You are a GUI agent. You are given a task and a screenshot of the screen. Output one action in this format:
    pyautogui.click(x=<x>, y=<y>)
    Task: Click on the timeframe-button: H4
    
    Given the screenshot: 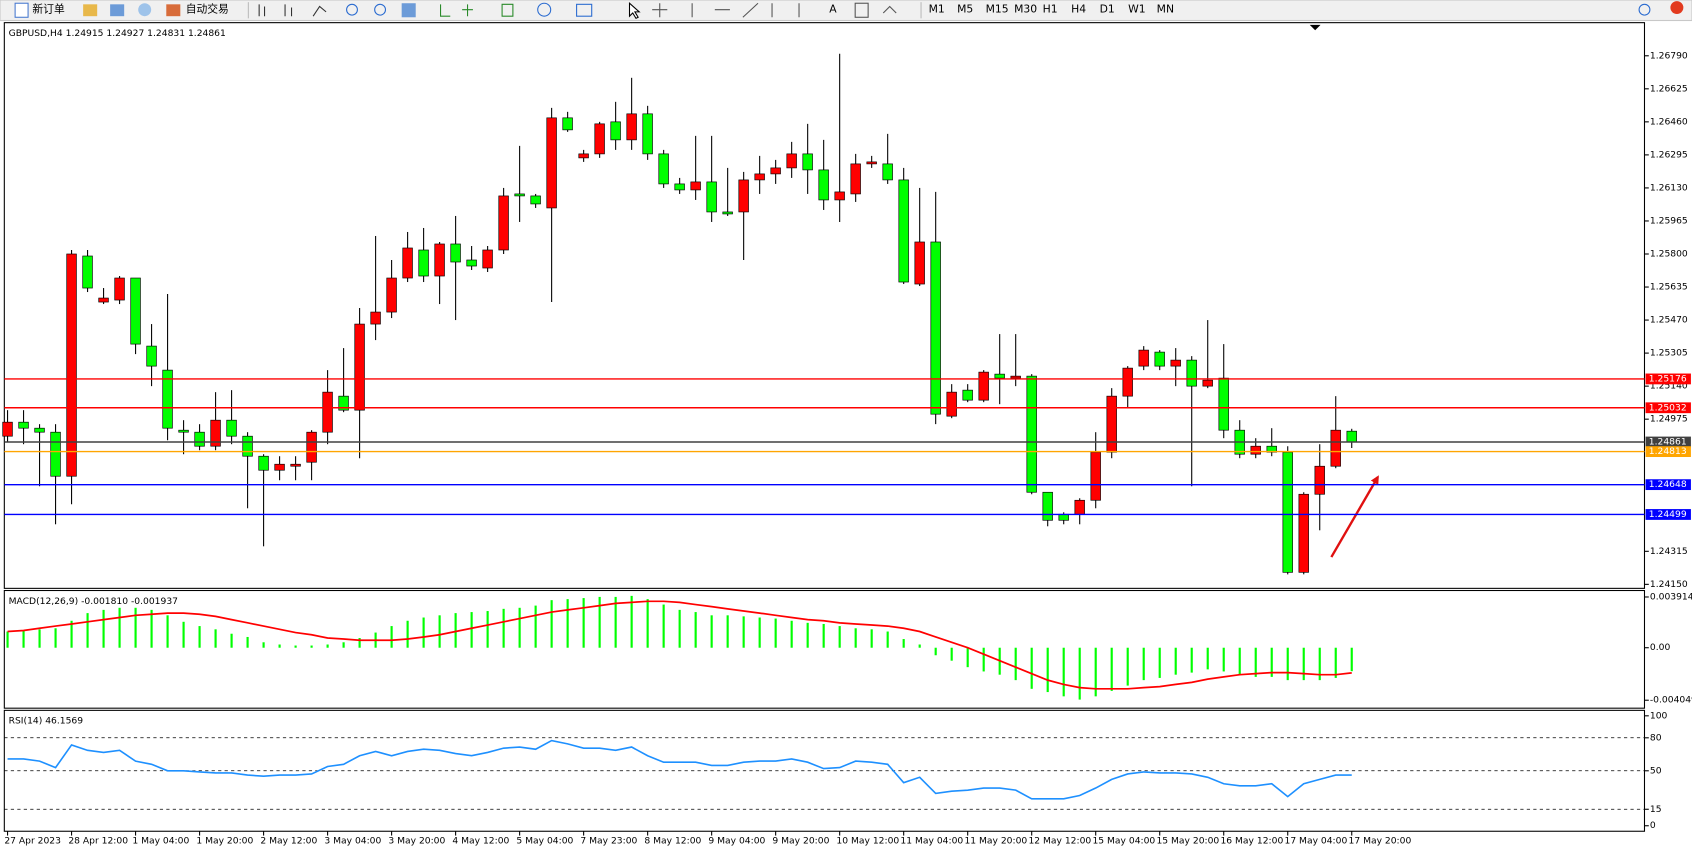 What is the action you would take?
    pyautogui.click(x=1078, y=9)
    